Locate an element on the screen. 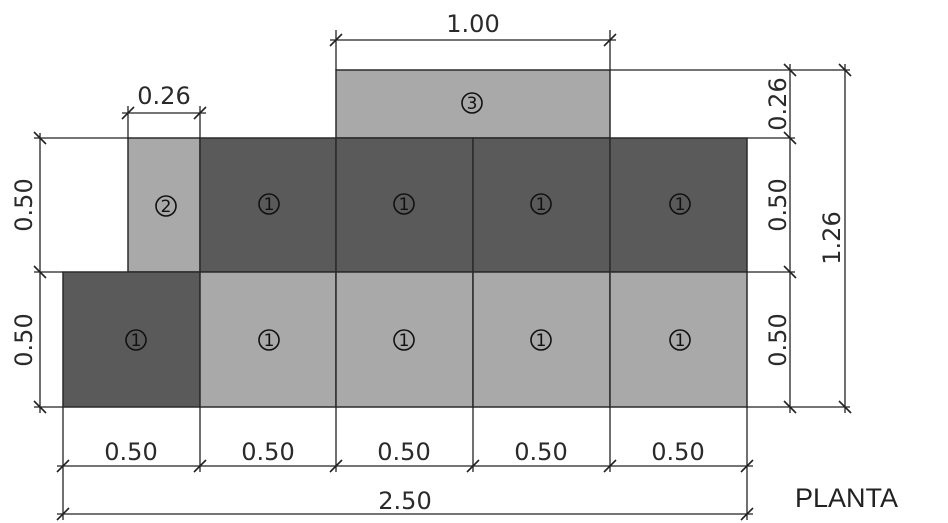 The width and height of the screenshot is (948, 523). dim-small-width: 0.26 is located at coordinates (164, 110).